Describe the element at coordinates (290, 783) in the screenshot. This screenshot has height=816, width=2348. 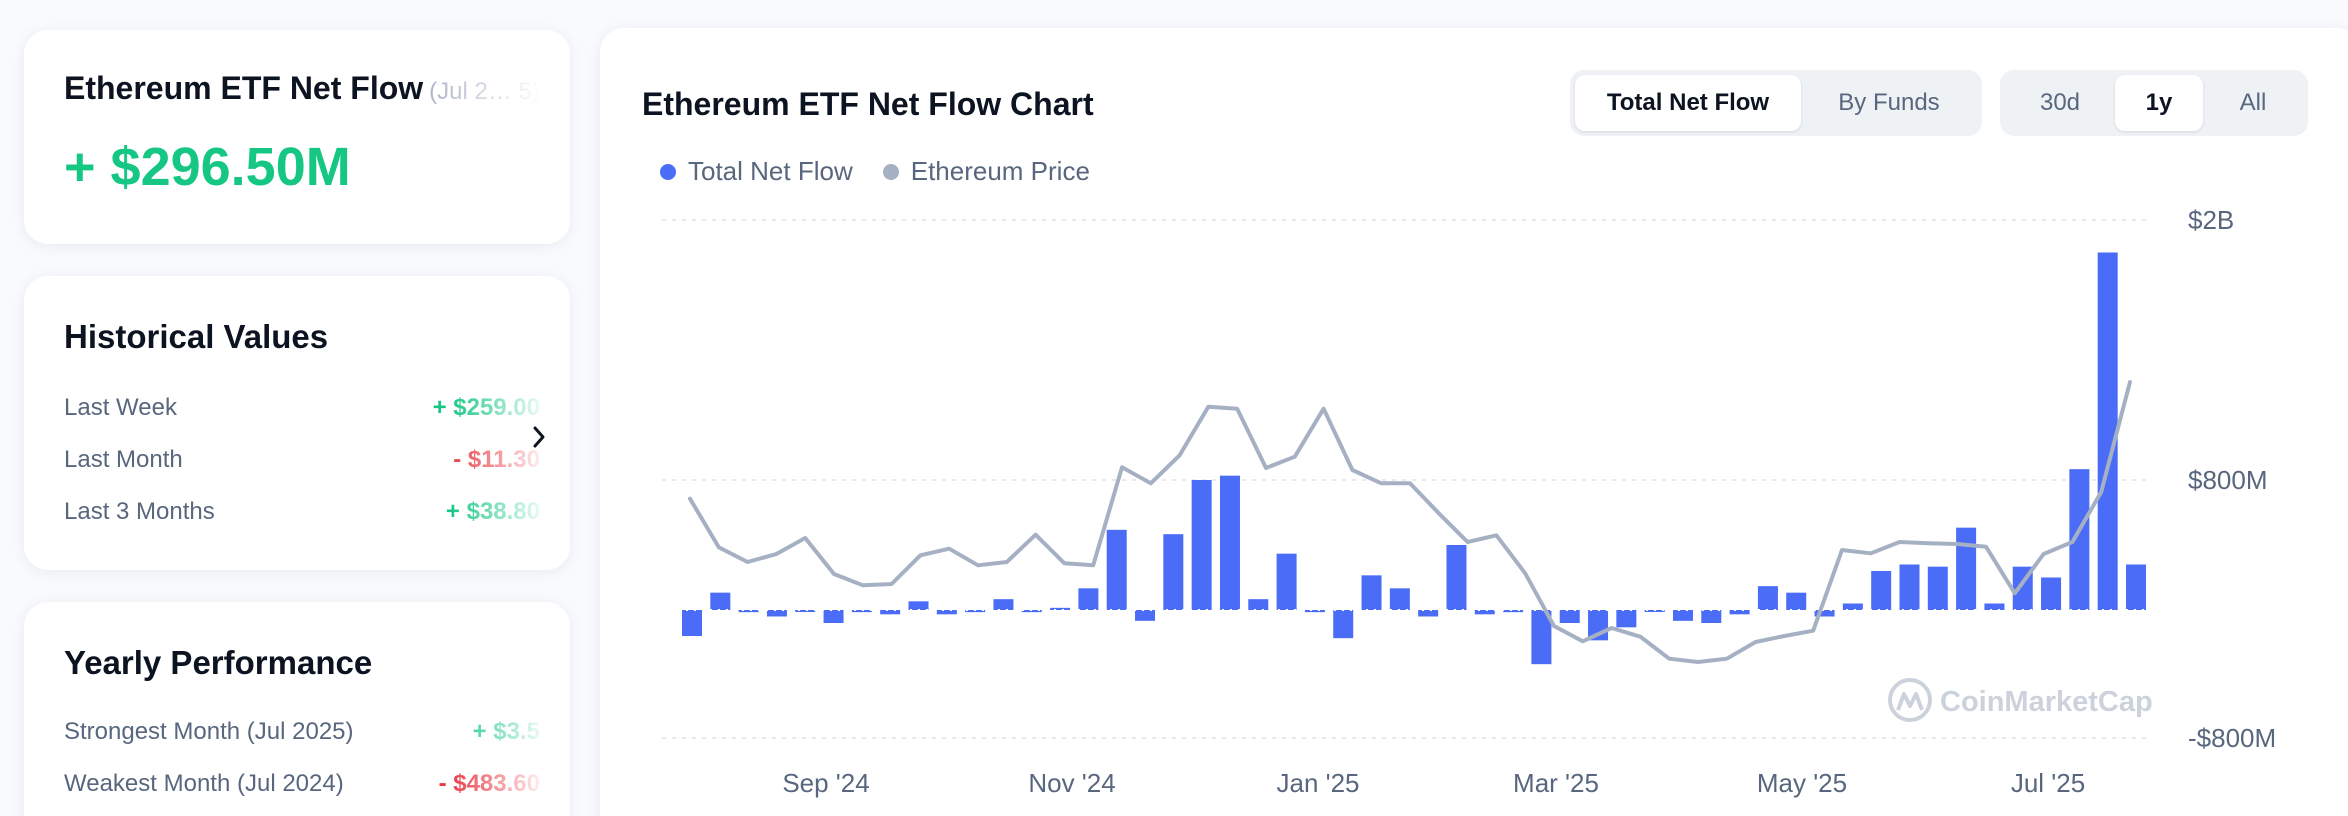
I see `yearly-row-period: (Jul 2024)` at that location.